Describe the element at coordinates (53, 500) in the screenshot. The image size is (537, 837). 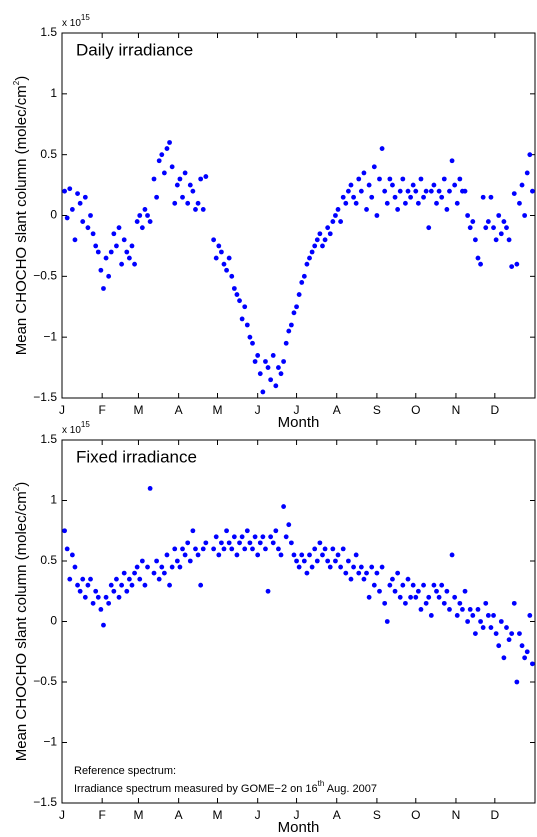
I see `y-tick-label: 1` at that location.